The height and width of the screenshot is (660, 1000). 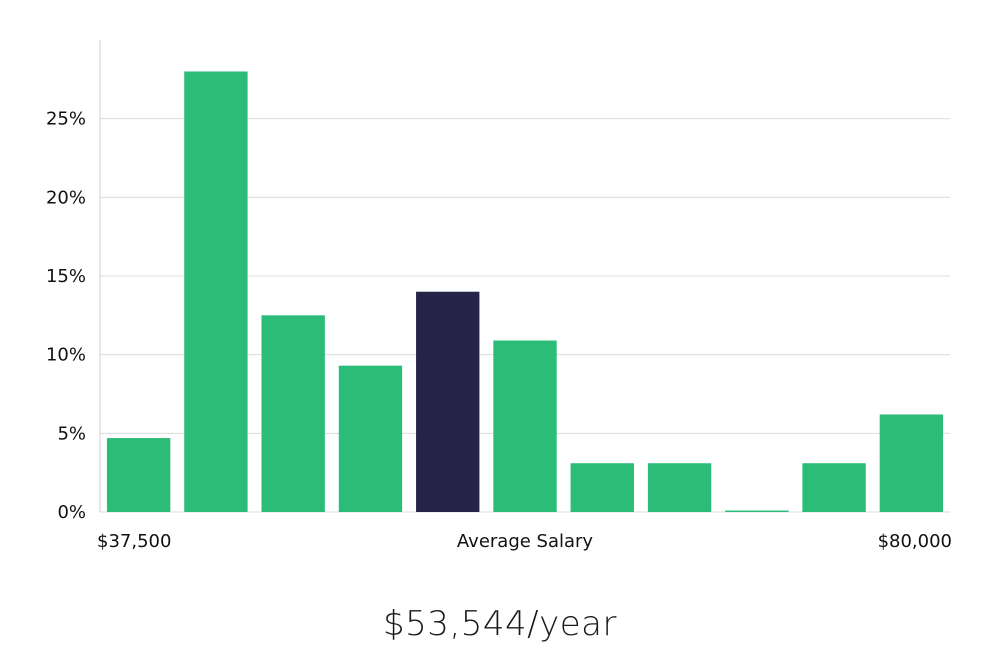 I want to click on bar-average-salary, so click(x=448, y=401).